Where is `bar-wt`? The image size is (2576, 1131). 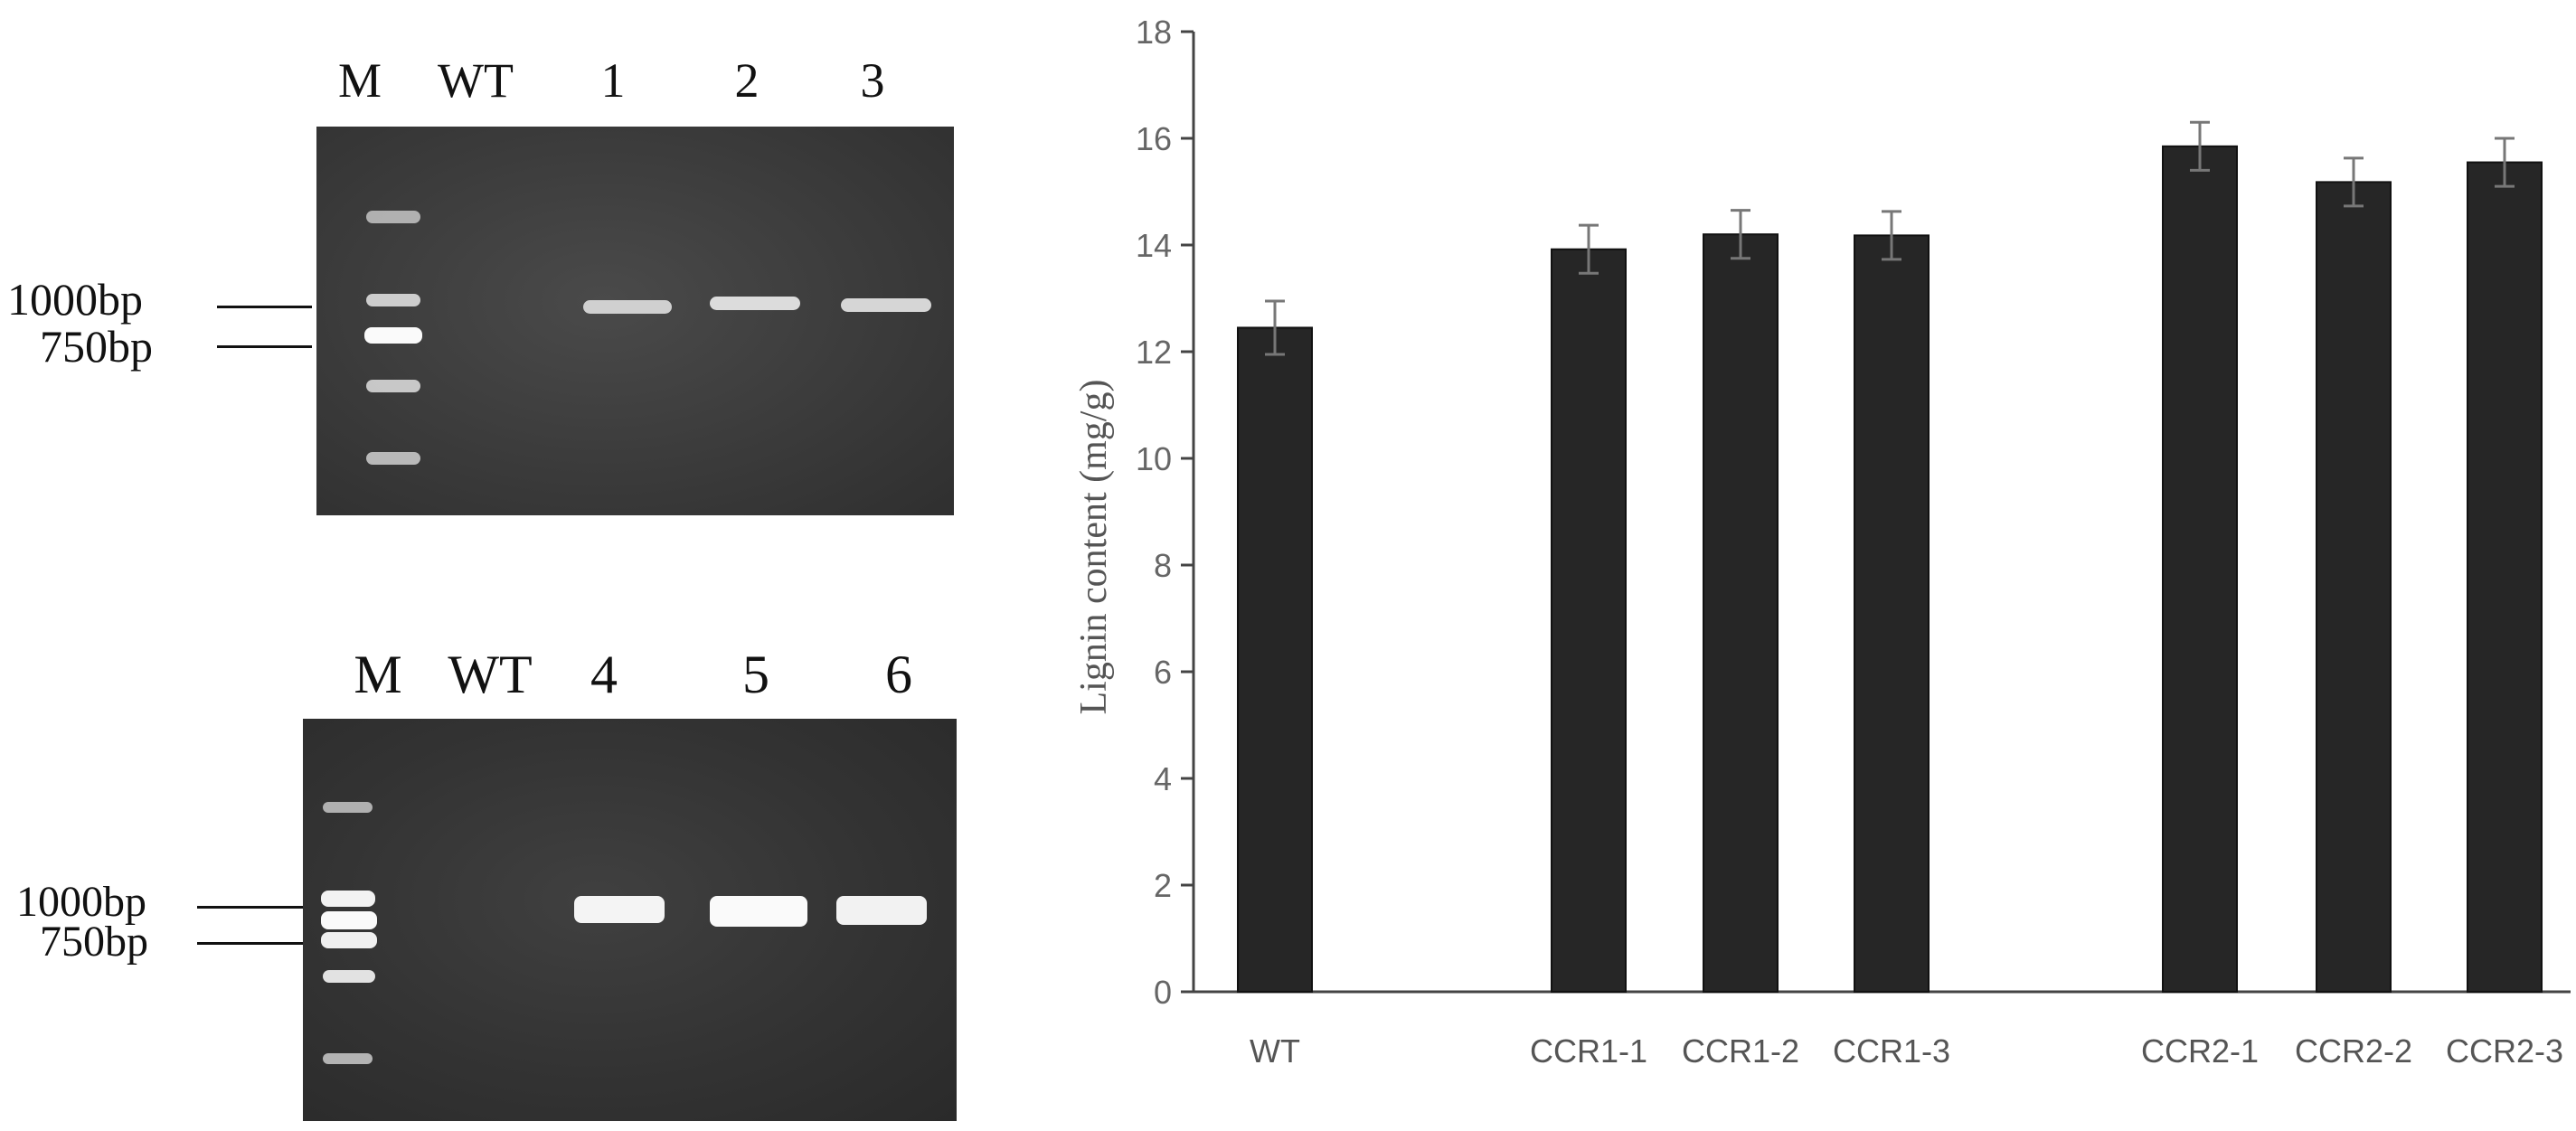 bar-wt is located at coordinates (1275, 659).